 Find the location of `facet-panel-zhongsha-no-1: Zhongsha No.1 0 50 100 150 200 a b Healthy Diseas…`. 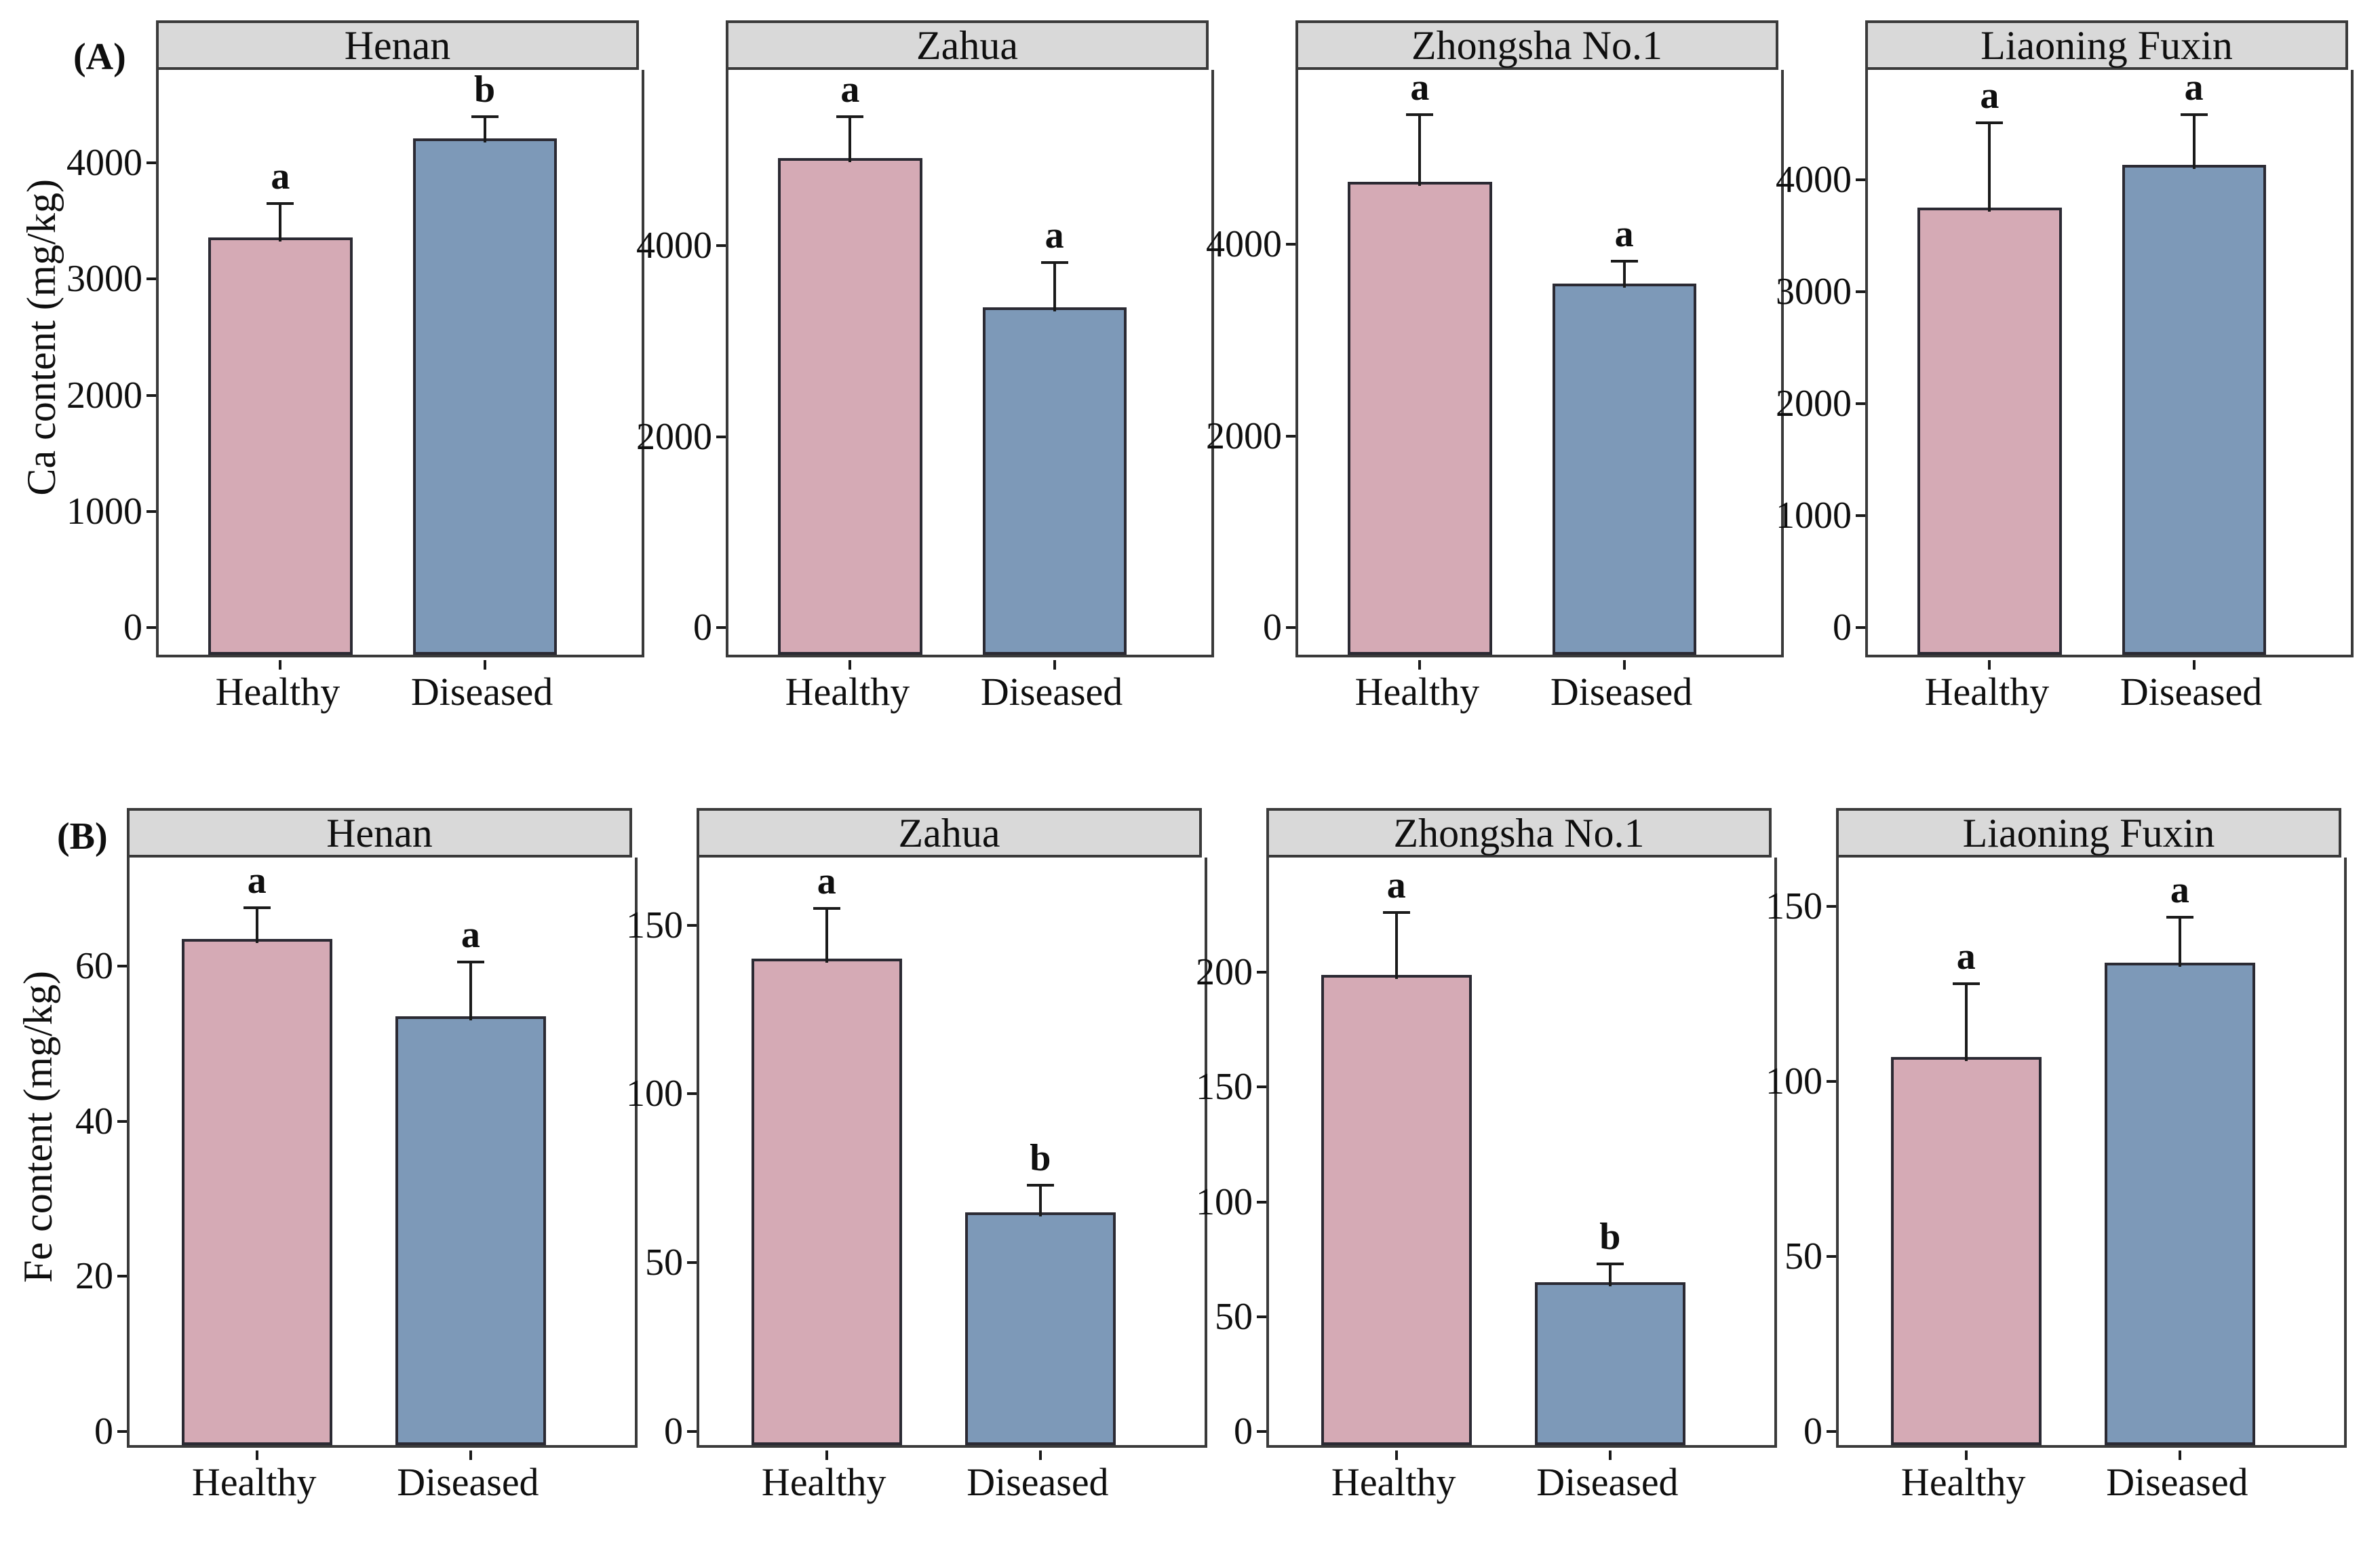

facet-panel-zhongsha-no-1: Zhongsha No.1 0 50 100 150 200 a b Healthy Diseas… is located at coordinates (1486, 1156).